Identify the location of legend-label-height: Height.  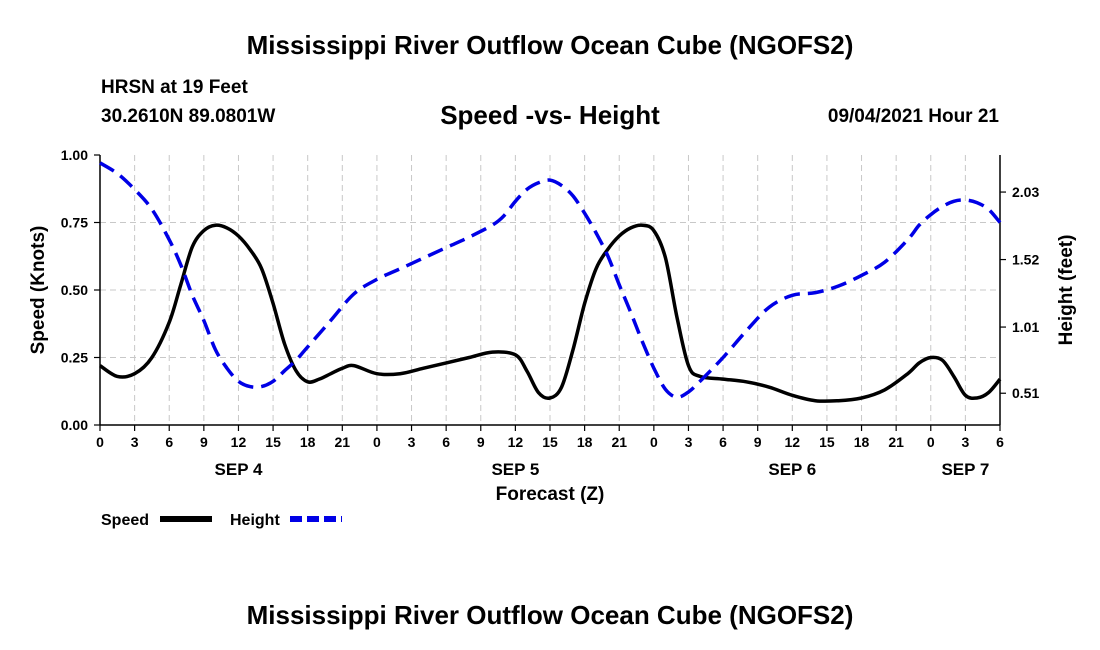
(255, 520).